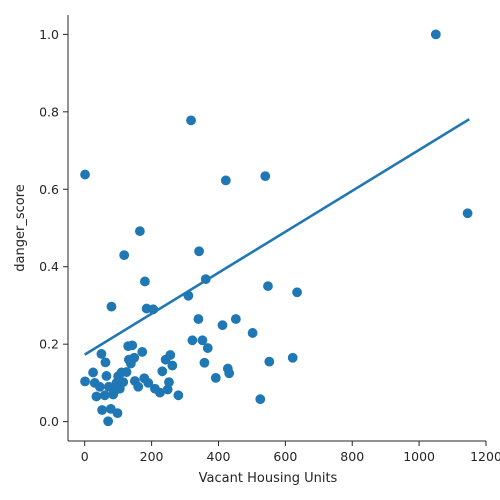  I want to click on y-tick-label: 0.8, so click(49, 111).